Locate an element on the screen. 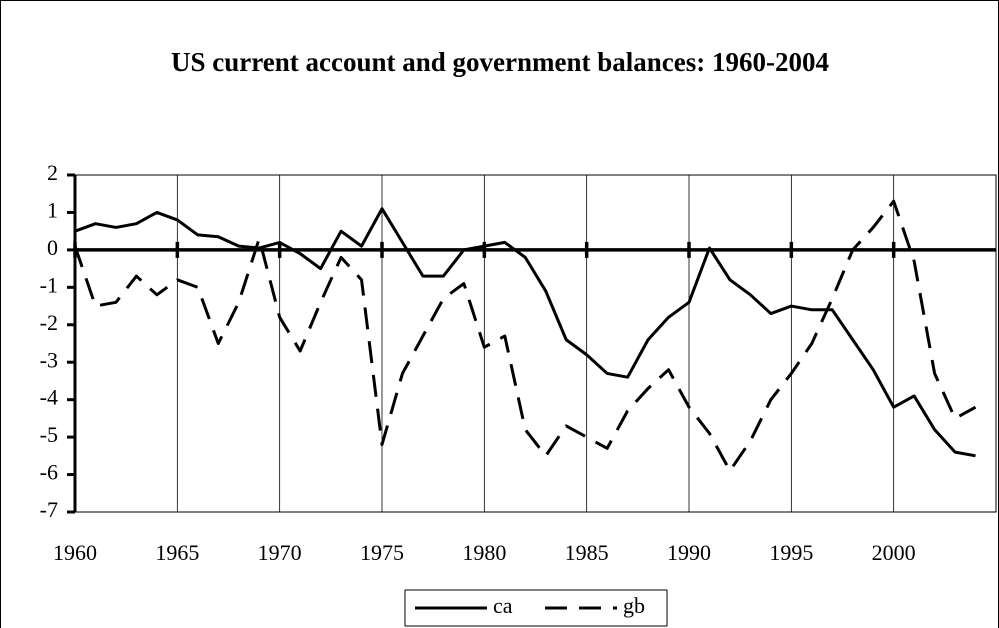 This screenshot has height=628, width=999. x-tick-label: 1975 is located at coordinates (382, 552).